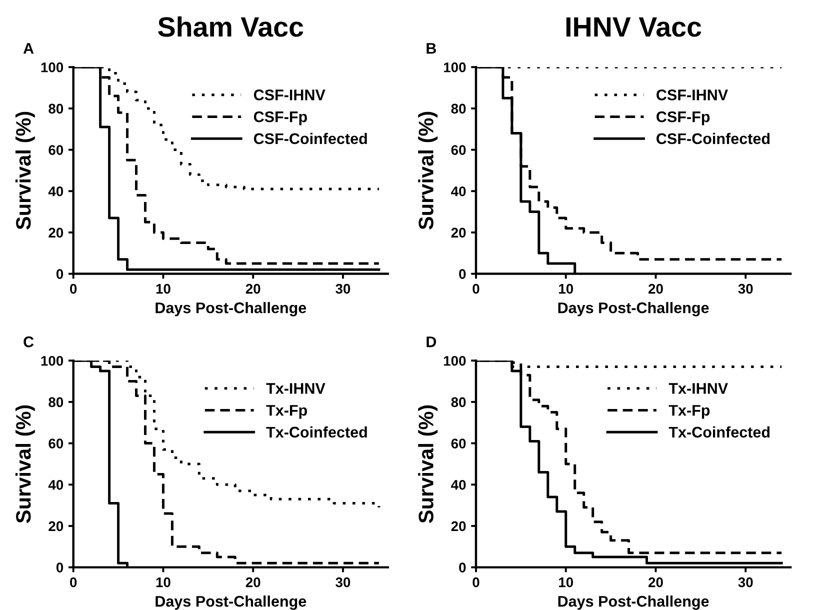 This screenshot has width=815, height=610. I want to click on chart-title: IHNV Vacc, so click(634, 27).